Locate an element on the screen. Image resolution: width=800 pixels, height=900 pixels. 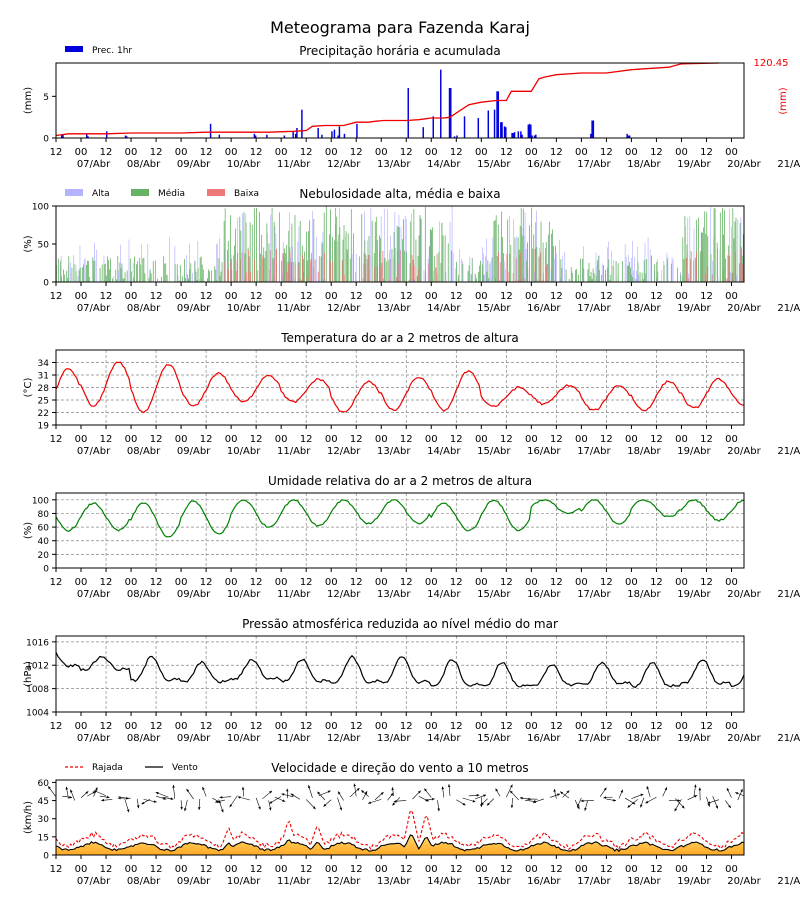
x-day-label: 15/Abr is located at coordinates (494, 594).